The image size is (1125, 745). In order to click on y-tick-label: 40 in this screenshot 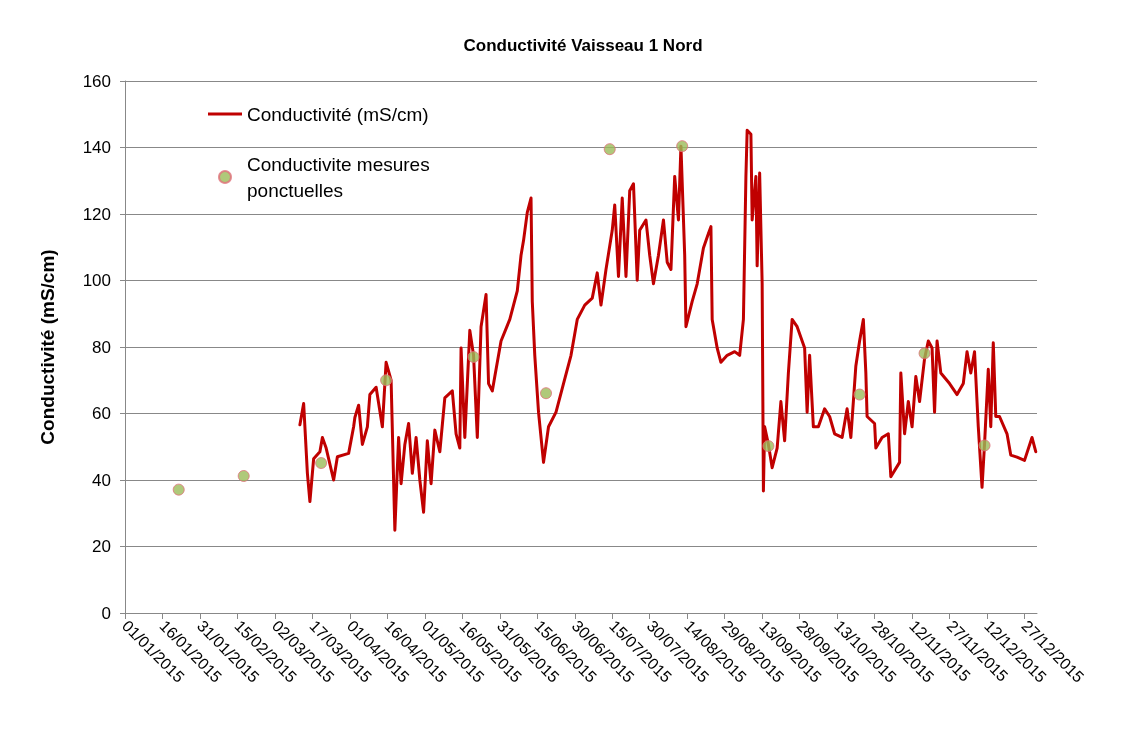, I will do `click(101, 480)`.